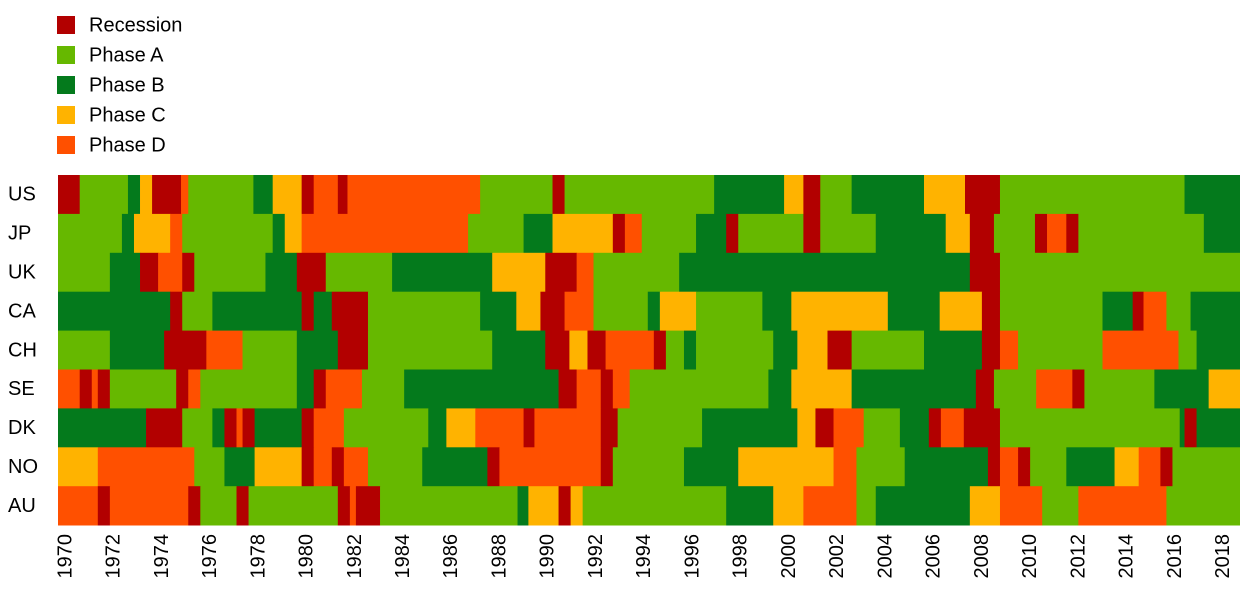 The width and height of the screenshot is (1240, 608). Describe the element at coordinates (934, 556) in the screenshot. I see `x-tick-label: 2006` at that location.